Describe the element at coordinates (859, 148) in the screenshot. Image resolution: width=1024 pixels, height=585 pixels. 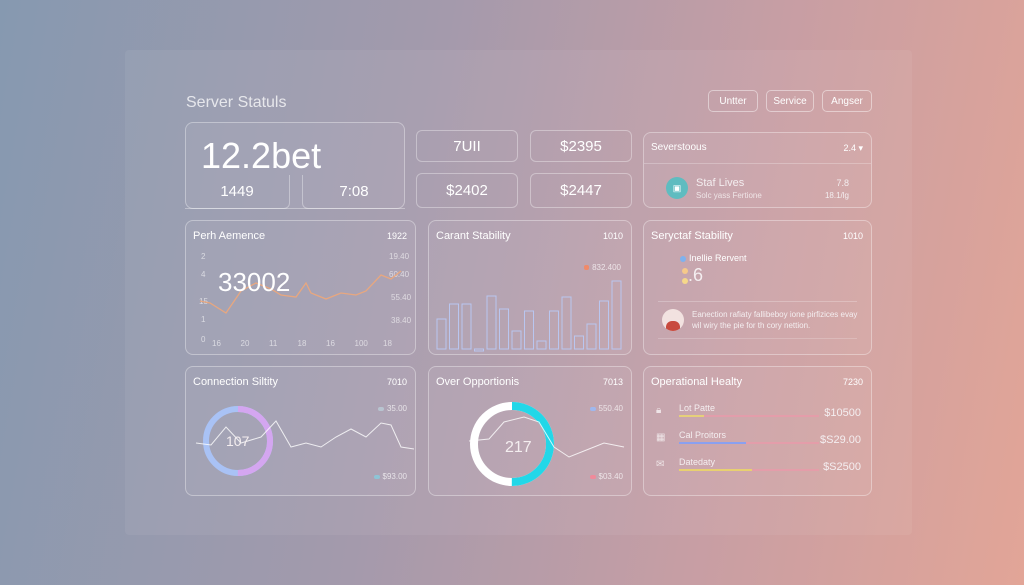
I see `chevron-down-icon: ▾` at that location.